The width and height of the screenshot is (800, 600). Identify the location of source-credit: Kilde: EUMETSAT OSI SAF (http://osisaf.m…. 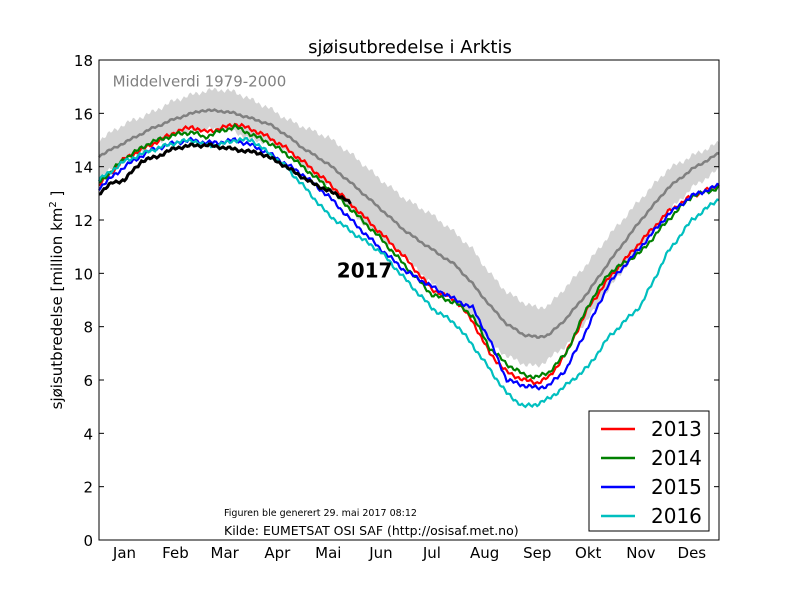
(371, 530).